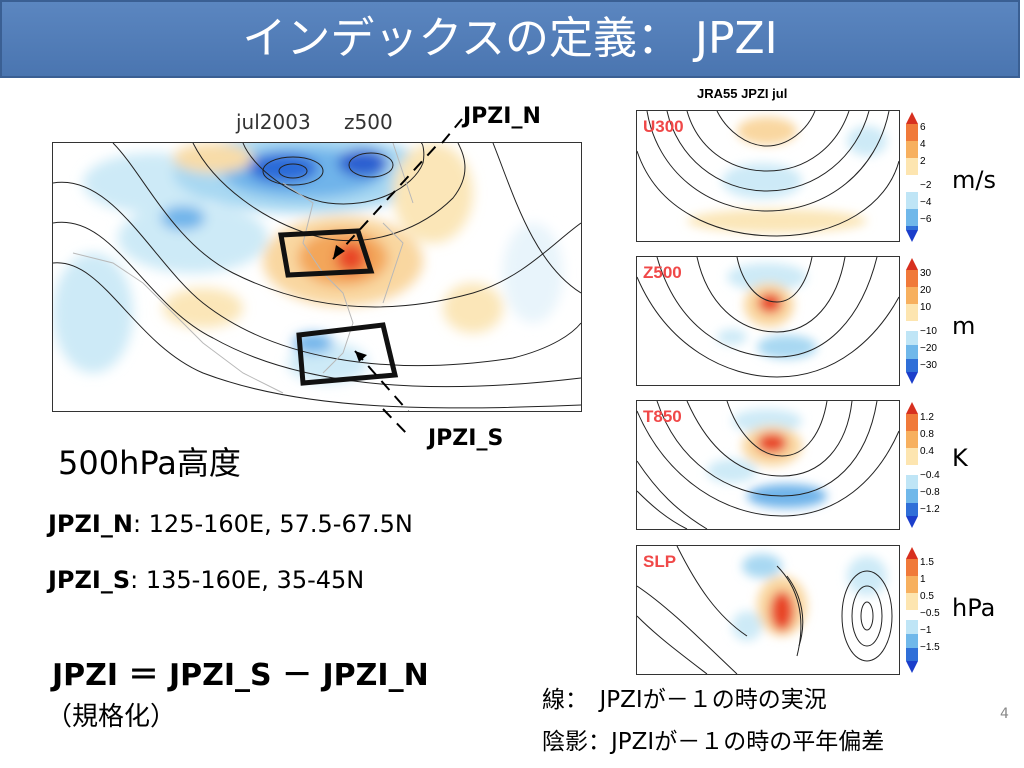 Image resolution: width=1024 pixels, height=768 pixels. What do you see at coordinates (240, 675) in the screenshot?
I see `formula: JPZI ＝ JPZI_S － JPZI_N` at bounding box center [240, 675].